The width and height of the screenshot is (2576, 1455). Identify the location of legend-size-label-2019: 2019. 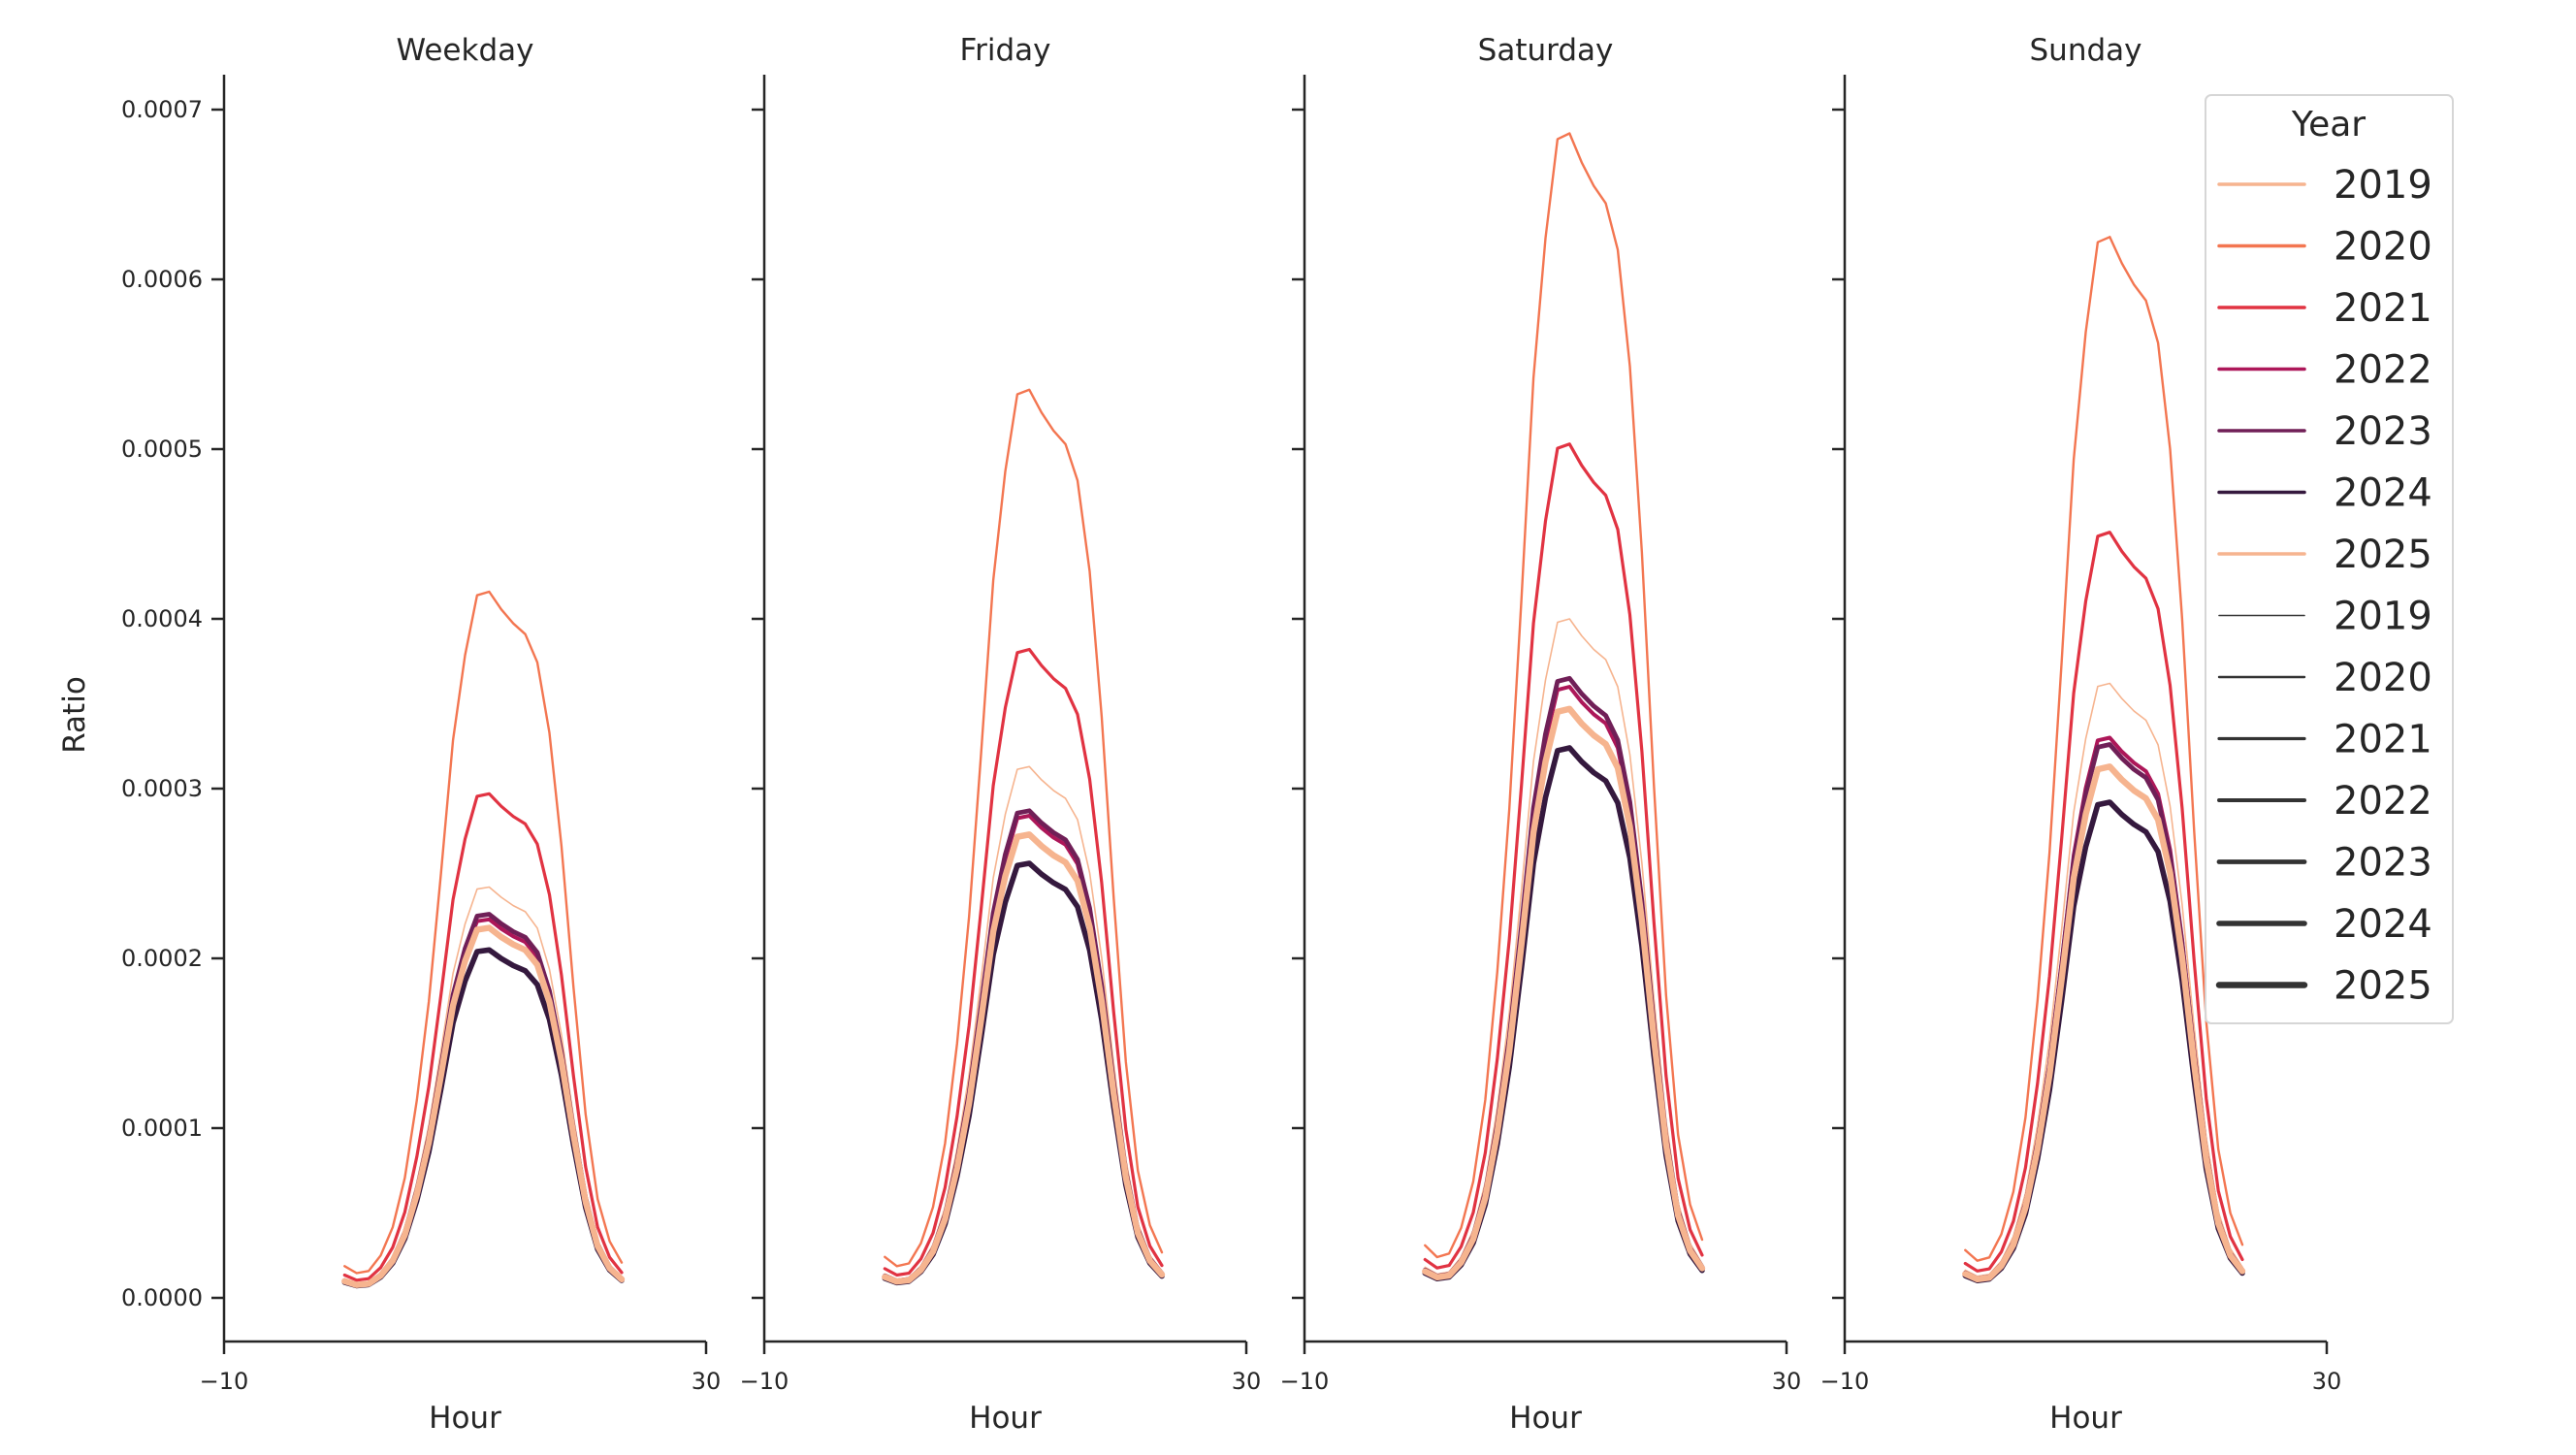
(2383, 617).